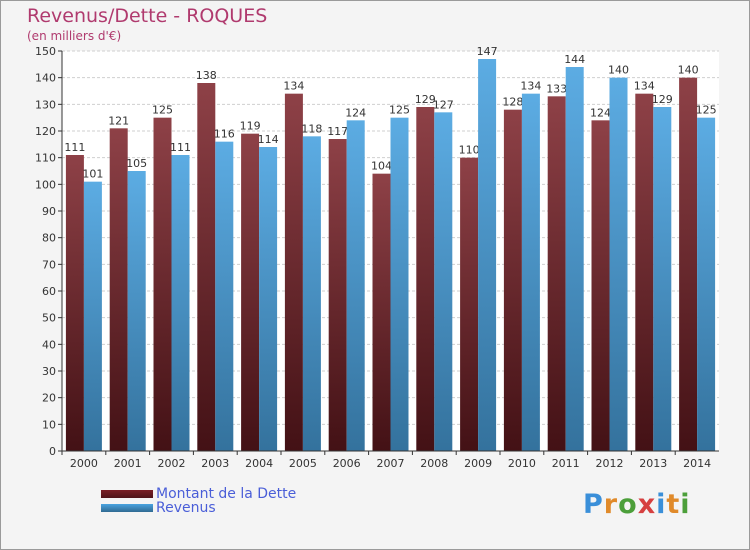 The width and height of the screenshot is (750, 550). Describe the element at coordinates (49, 424) in the screenshot. I see `y-tick-label: 10` at that location.